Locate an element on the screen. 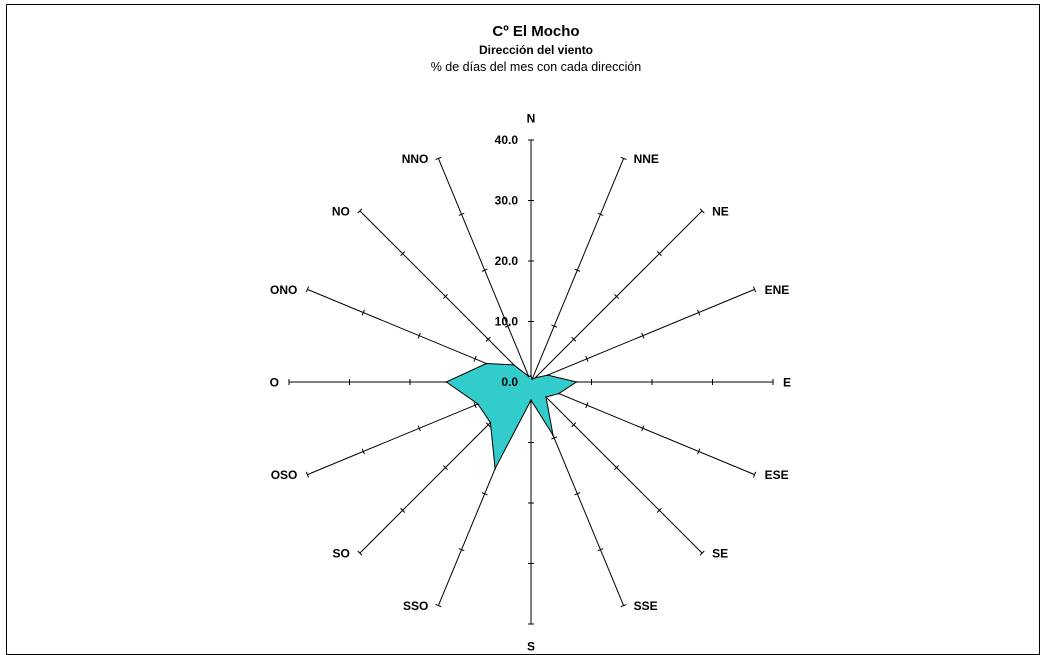 The height and width of the screenshot is (655, 1048). direction-label-so: SO is located at coordinates (341, 554).